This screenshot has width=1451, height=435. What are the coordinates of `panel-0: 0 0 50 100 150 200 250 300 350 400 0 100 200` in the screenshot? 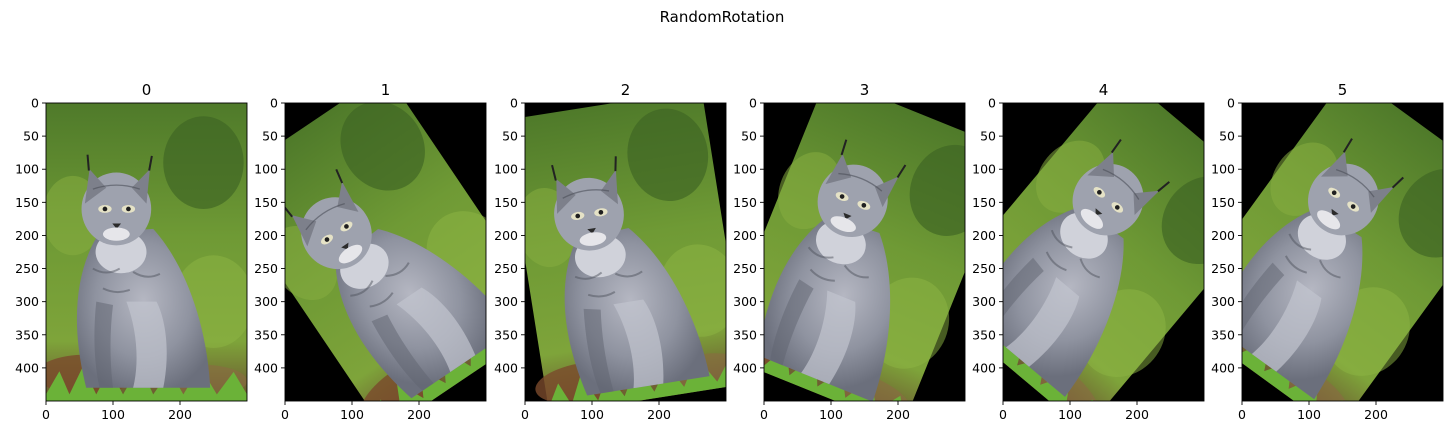 It's located at (131, 251).